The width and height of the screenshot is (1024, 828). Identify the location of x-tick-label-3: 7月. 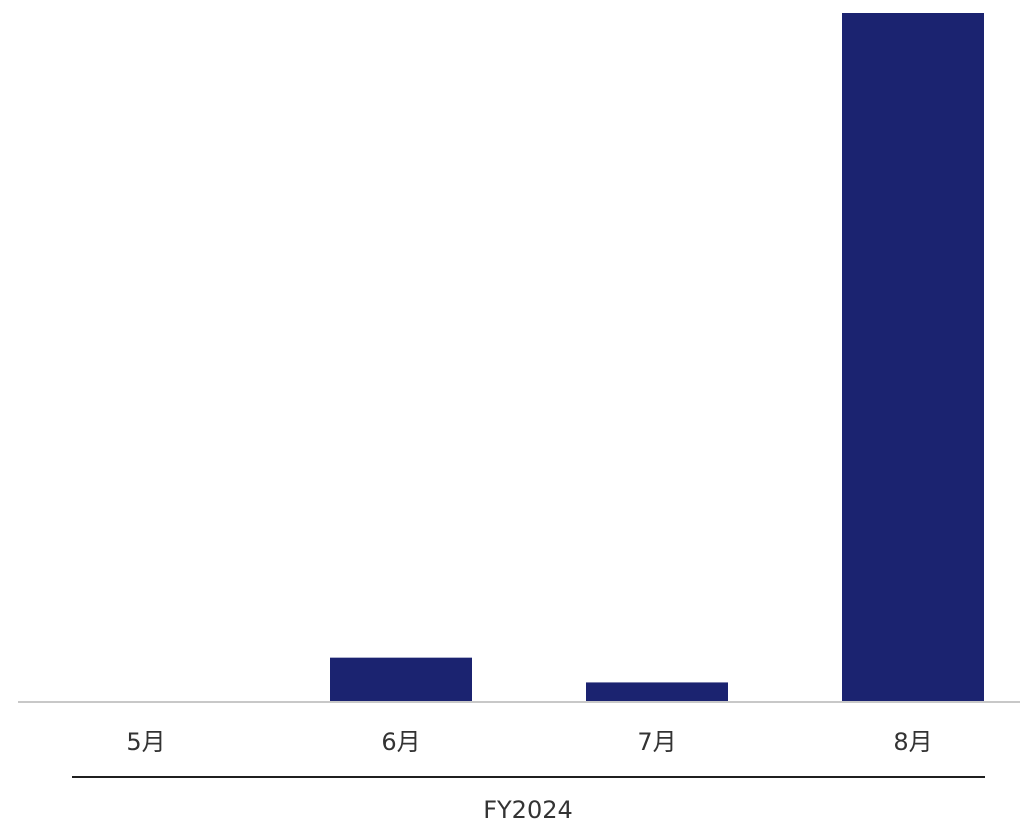
(656, 742).